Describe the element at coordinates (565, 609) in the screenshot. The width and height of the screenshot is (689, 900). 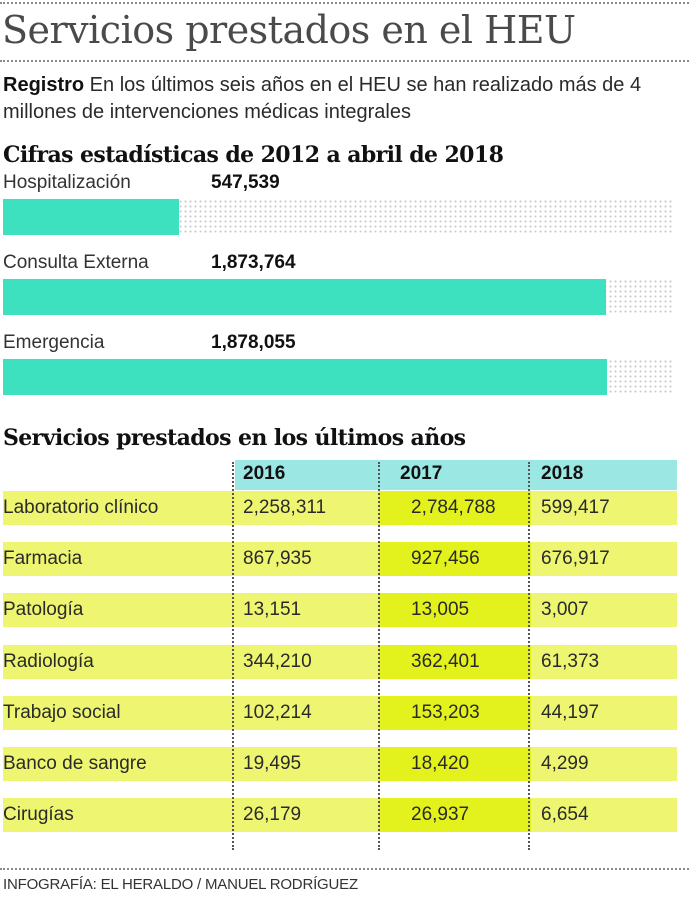
I see `table-cell-2018: 3,007` at that location.